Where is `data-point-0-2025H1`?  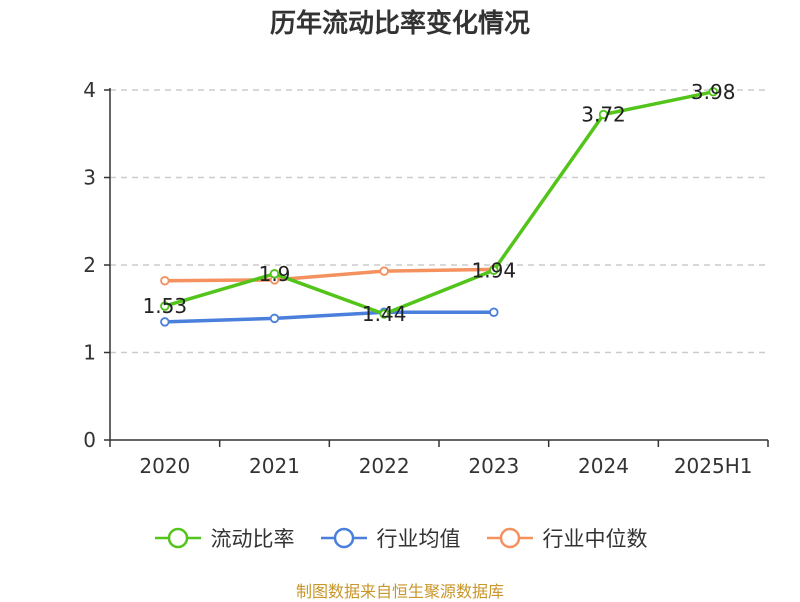
data-point-0-2025H1 is located at coordinates (713, 92).